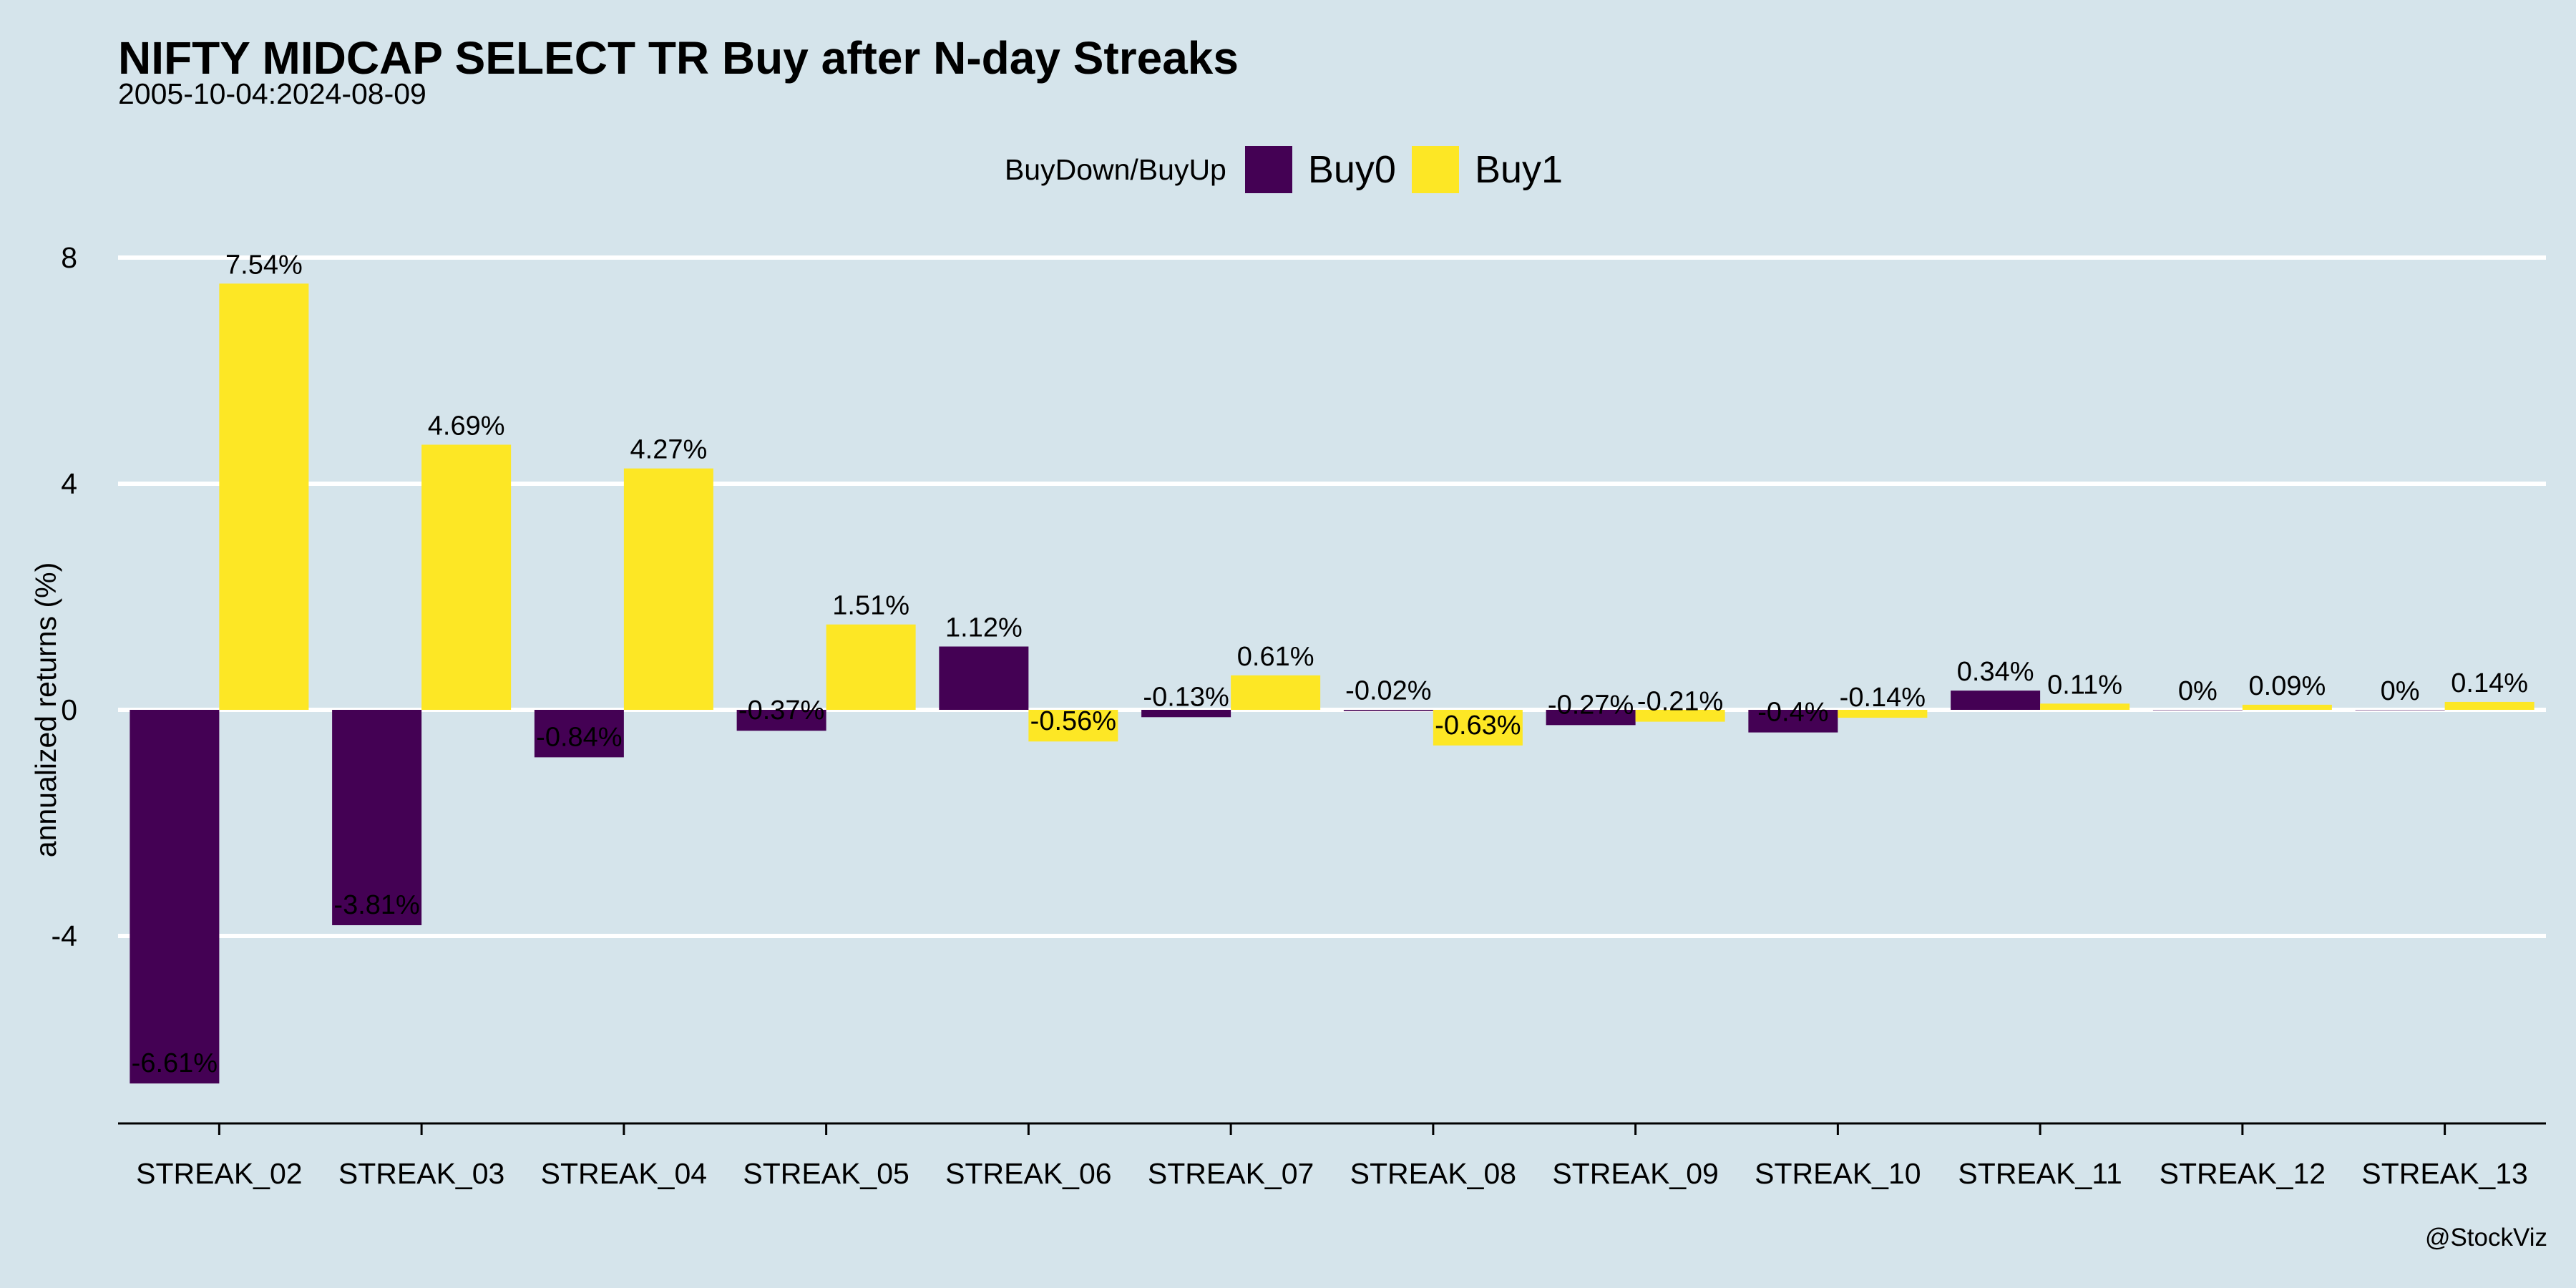 The height and width of the screenshot is (1288, 2576). I want to click on data-label-buy1: 0.61%, so click(1275, 657).